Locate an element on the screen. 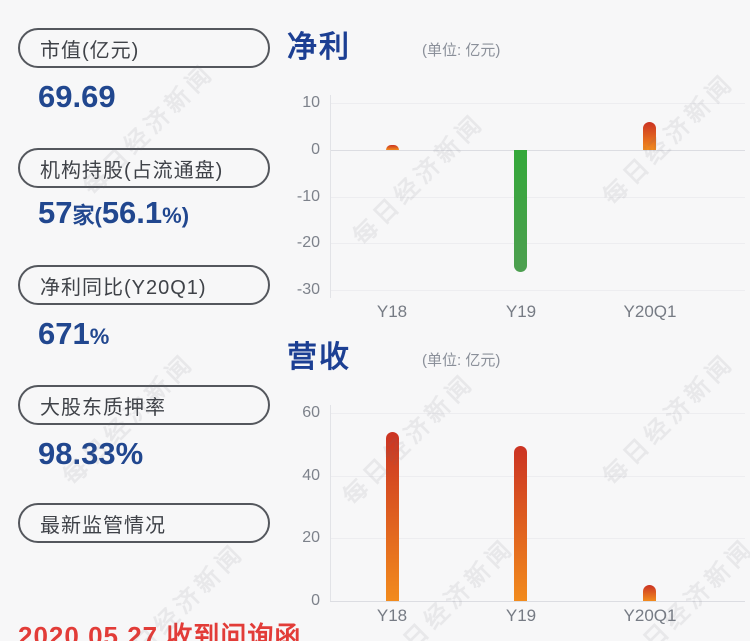 This screenshot has height=641, width=750. stat-value-net-profit-yoy: 671% is located at coordinates (73, 333).